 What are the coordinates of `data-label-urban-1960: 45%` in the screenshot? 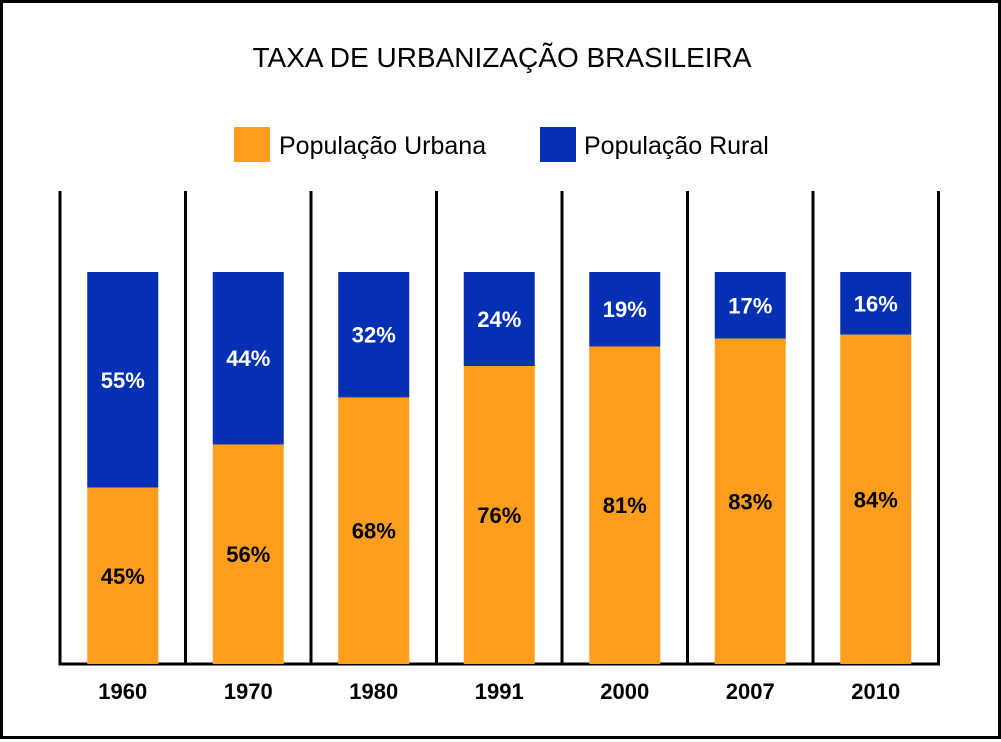 It's located at (123, 576).